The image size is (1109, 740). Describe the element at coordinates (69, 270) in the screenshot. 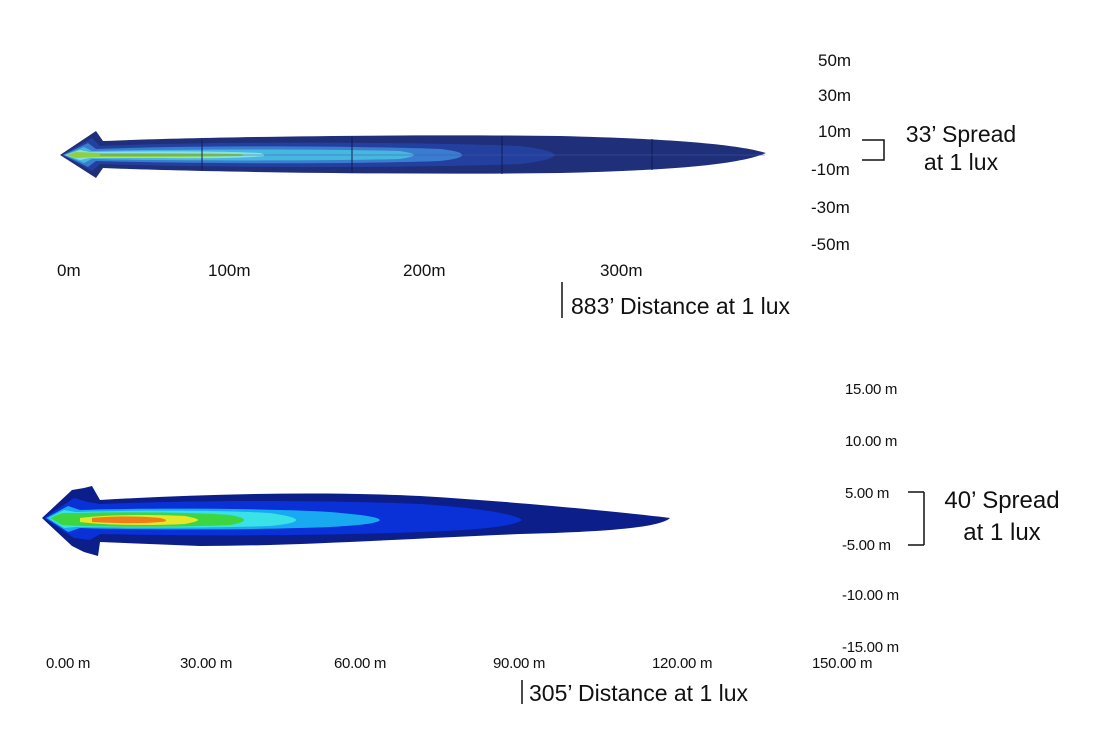

I see `top-x-tick: 0m` at that location.